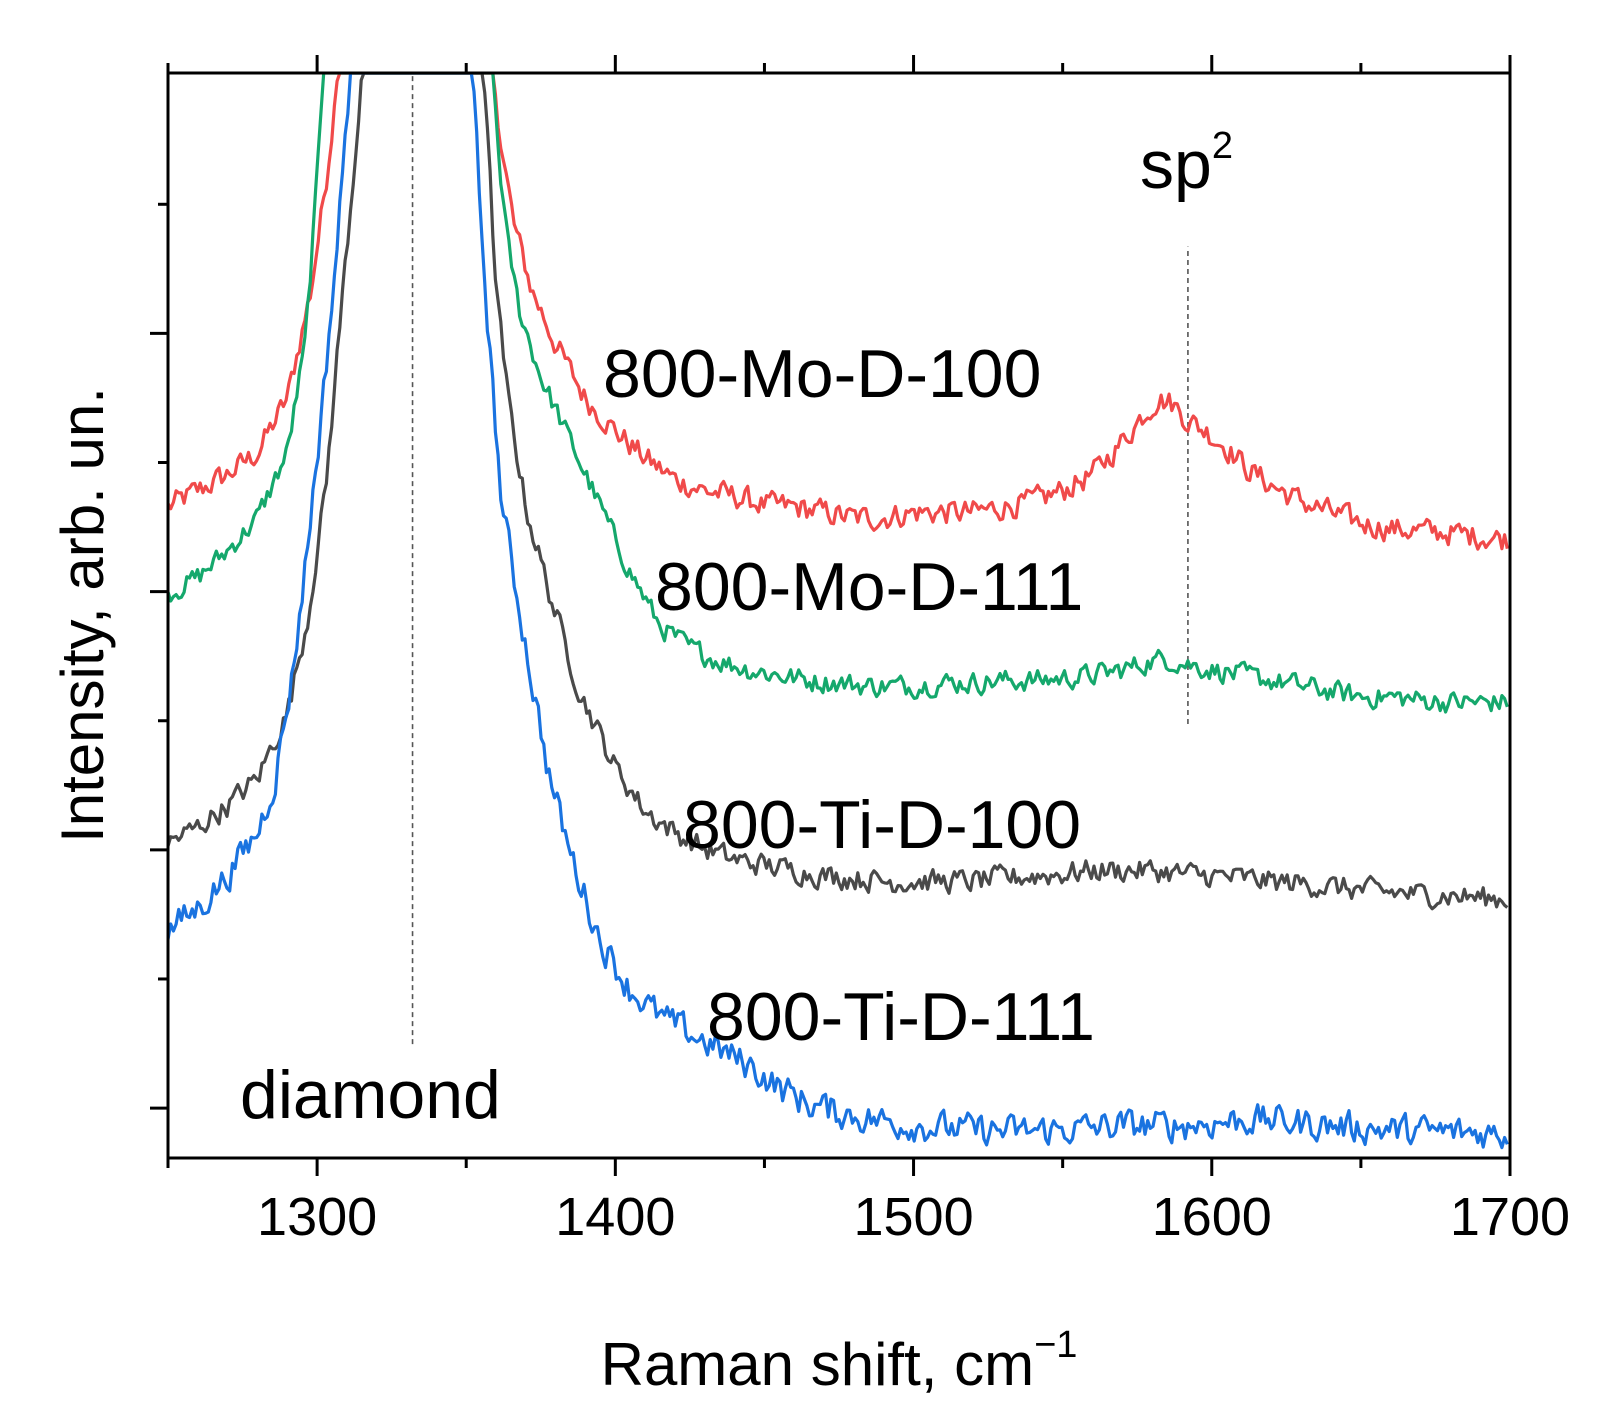 The height and width of the screenshot is (1408, 1615). What do you see at coordinates (1176, 165) in the screenshot?
I see `sp2-label-base: sp` at bounding box center [1176, 165].